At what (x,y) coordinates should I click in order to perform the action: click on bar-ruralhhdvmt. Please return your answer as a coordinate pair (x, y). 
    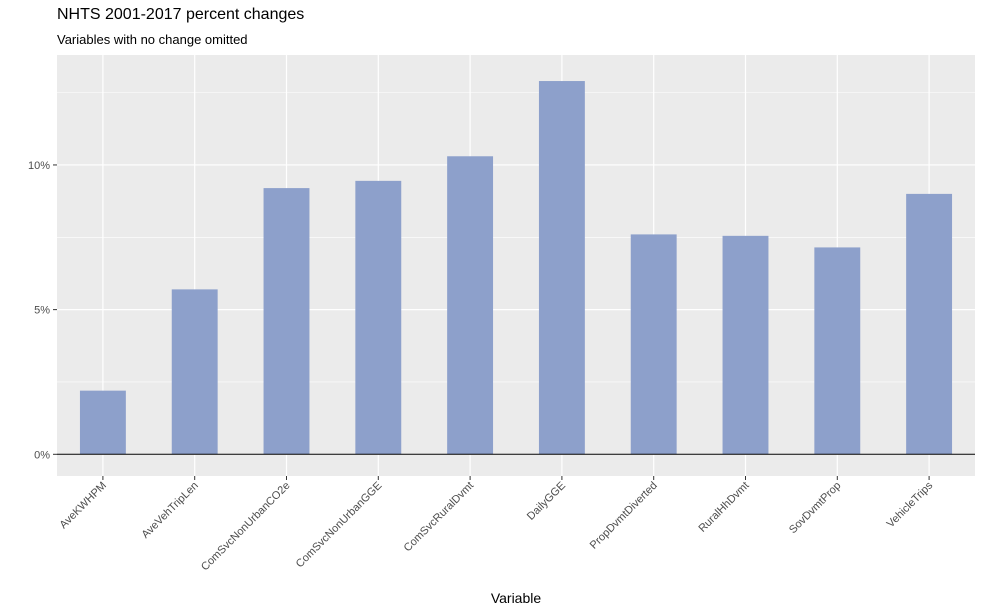
    Looking at the image, I should click on (745, 345).